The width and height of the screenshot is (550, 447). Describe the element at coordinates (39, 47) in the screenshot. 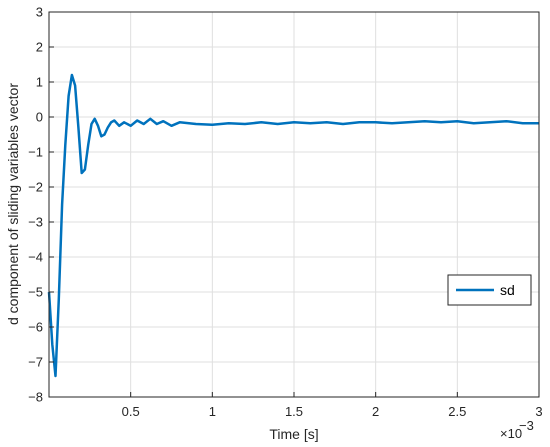

I see `y-tick-label: 2` at that location.